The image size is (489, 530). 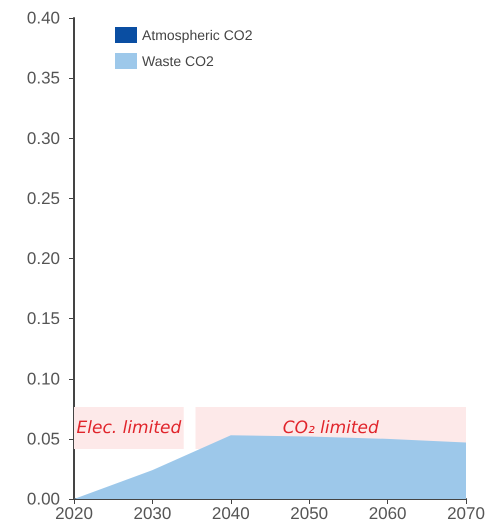 I want to click on legend-label: Waste CO2, so click(x=178, y=61).